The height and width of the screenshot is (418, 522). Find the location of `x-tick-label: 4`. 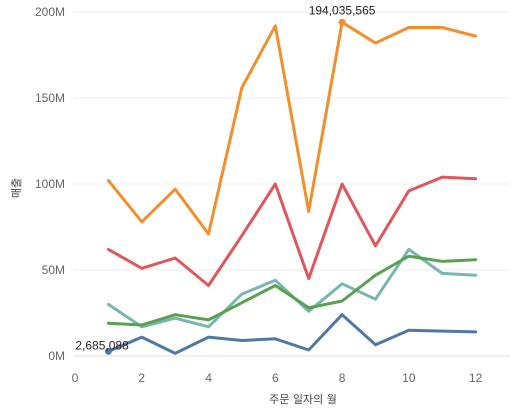

x-tick-label: 4 is located at coordinates (208, 378).